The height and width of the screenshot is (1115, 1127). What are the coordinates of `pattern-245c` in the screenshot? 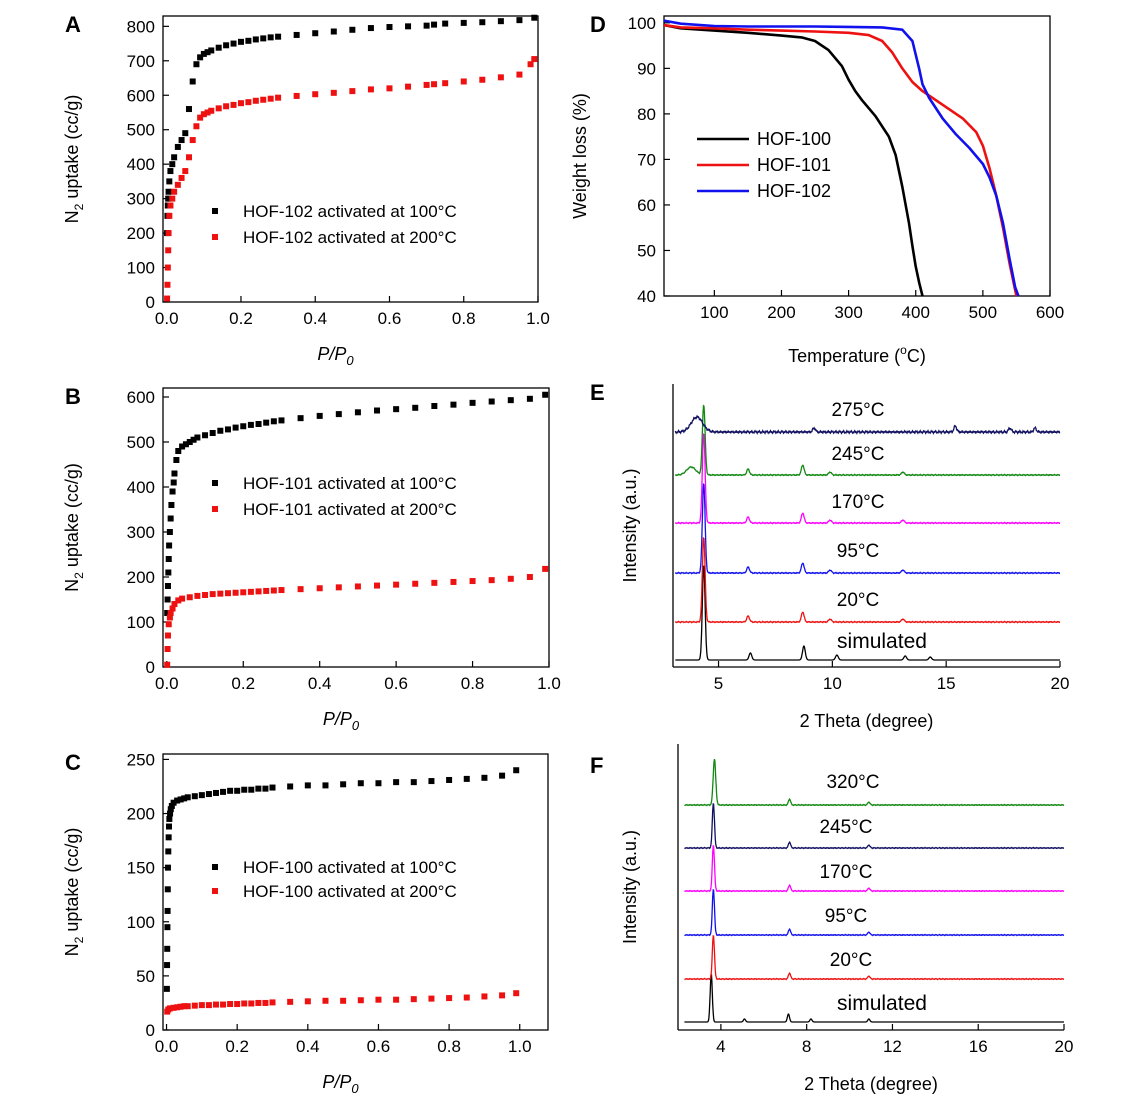 It's located at (867, 440).